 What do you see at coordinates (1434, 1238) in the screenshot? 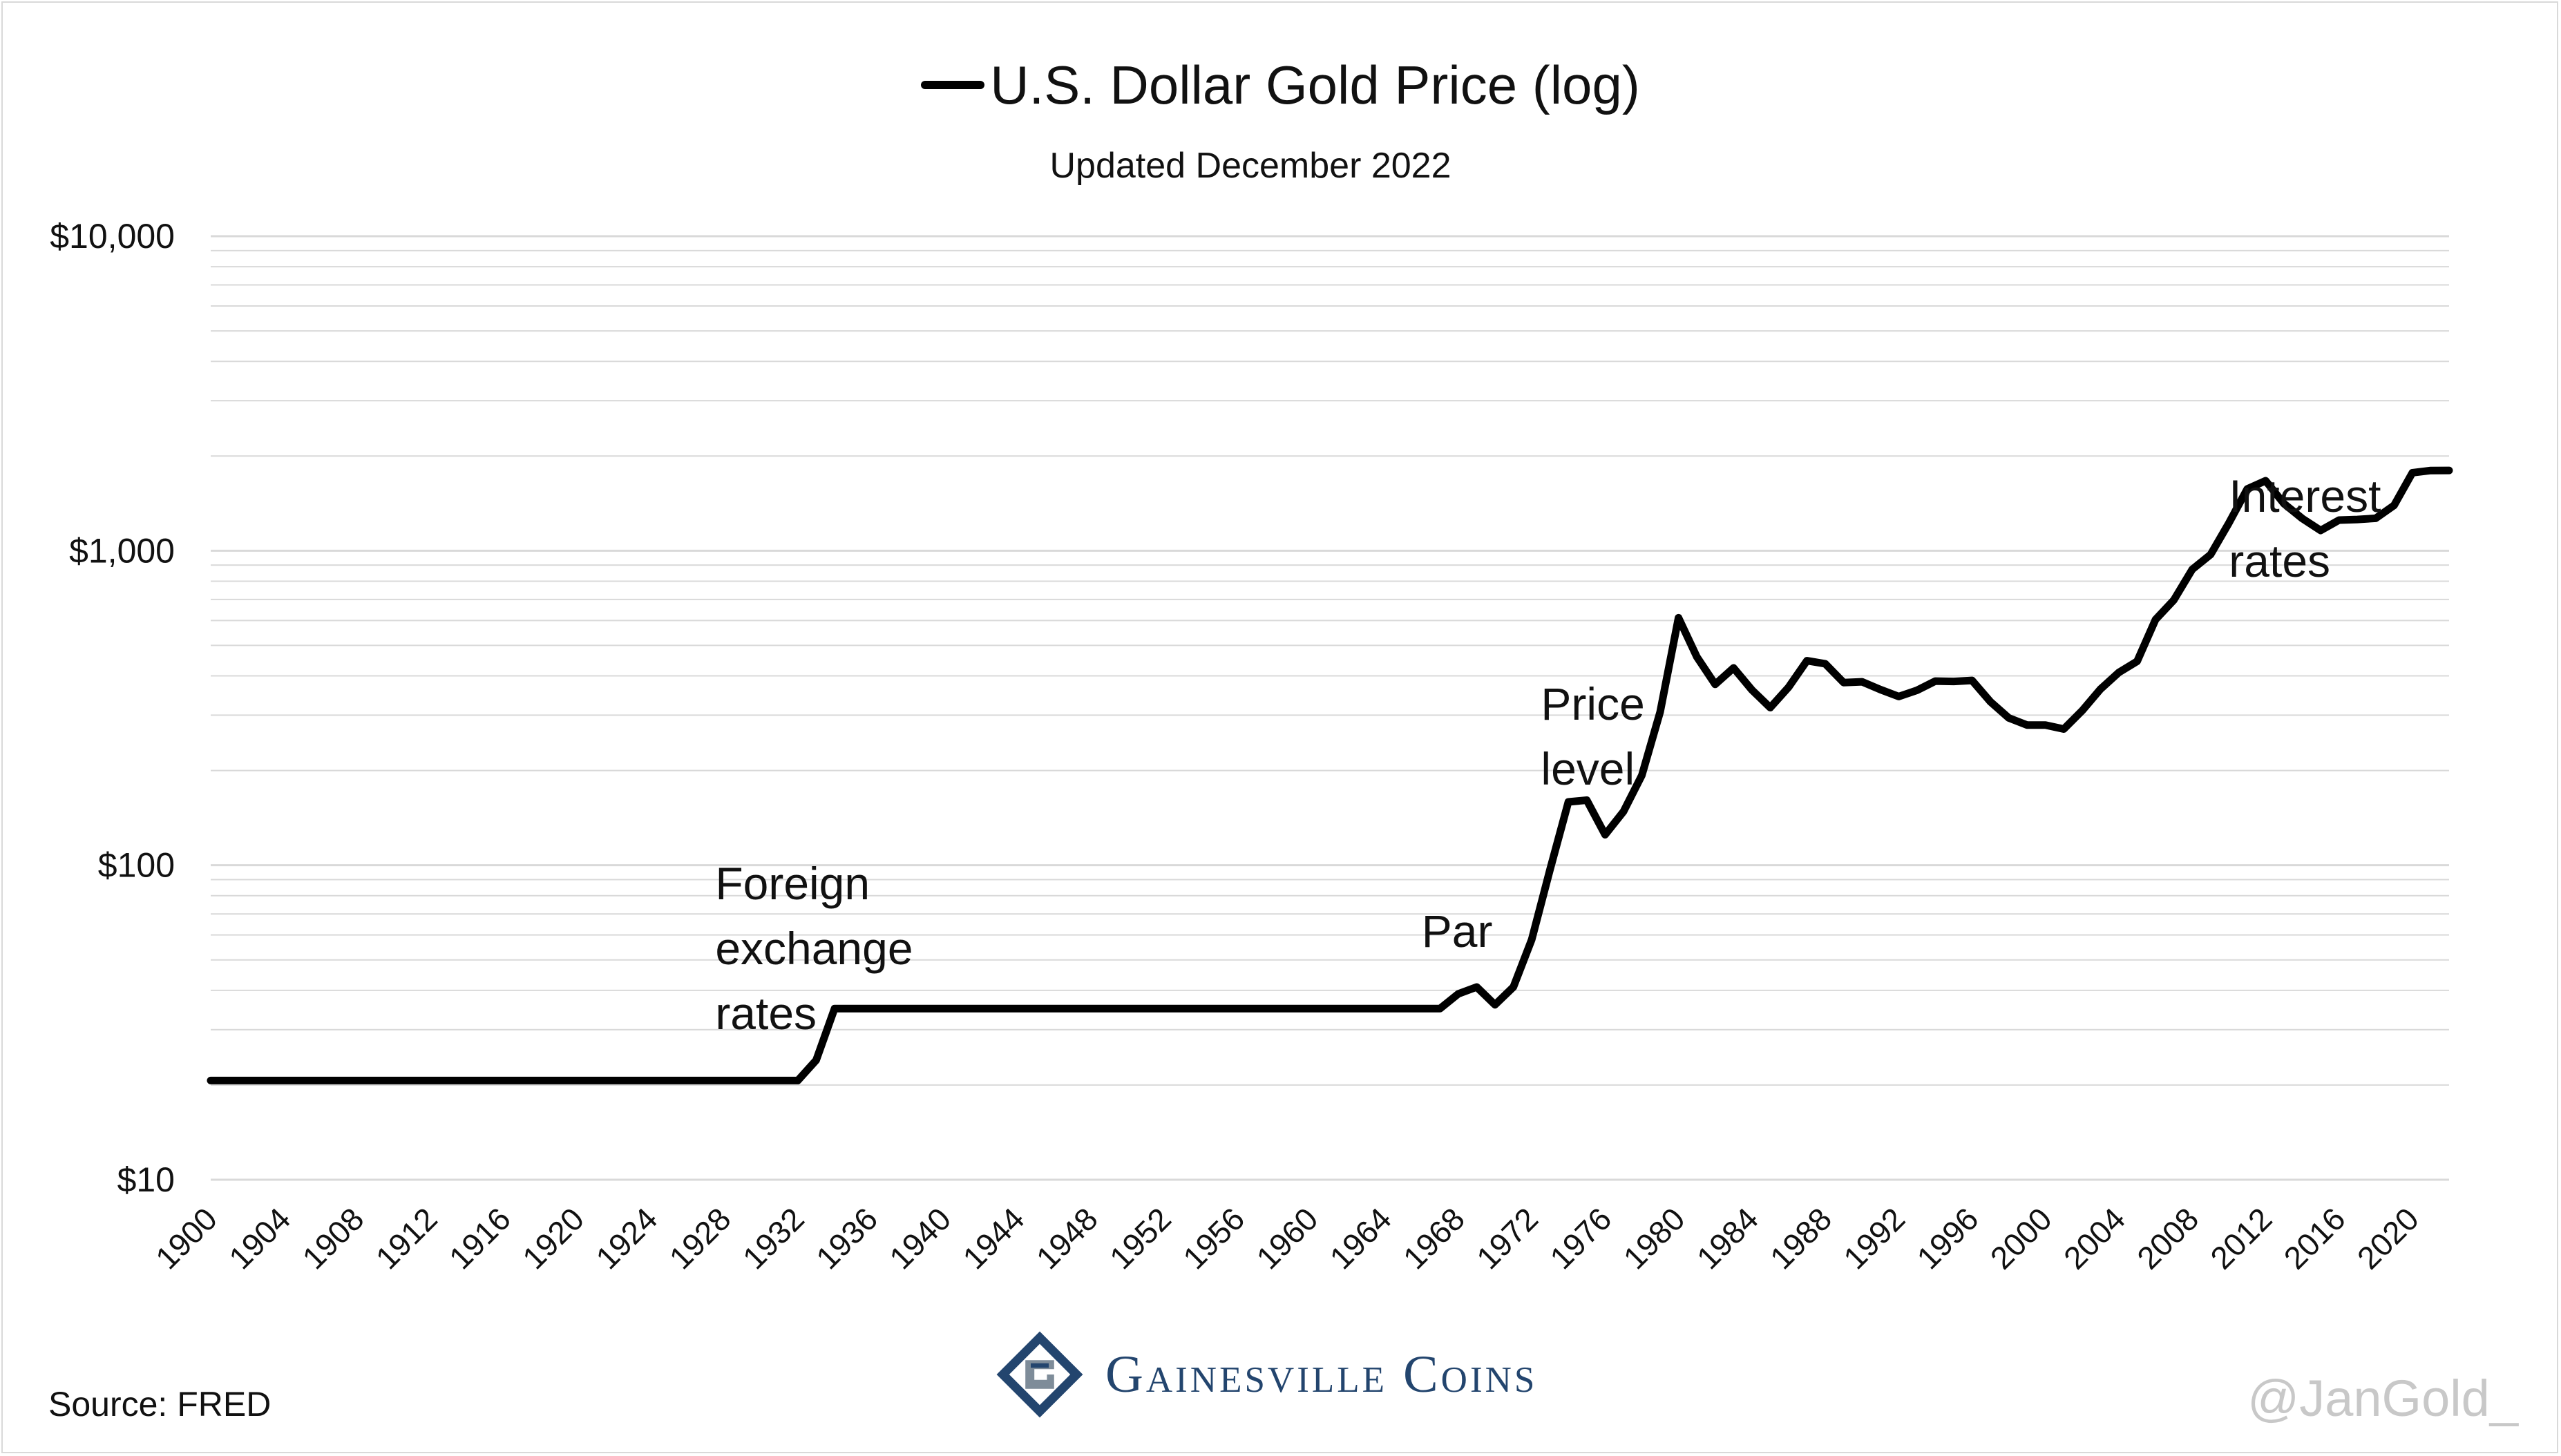
I see `x-tick-label: 1968` at bounding box center [1434, 1238].